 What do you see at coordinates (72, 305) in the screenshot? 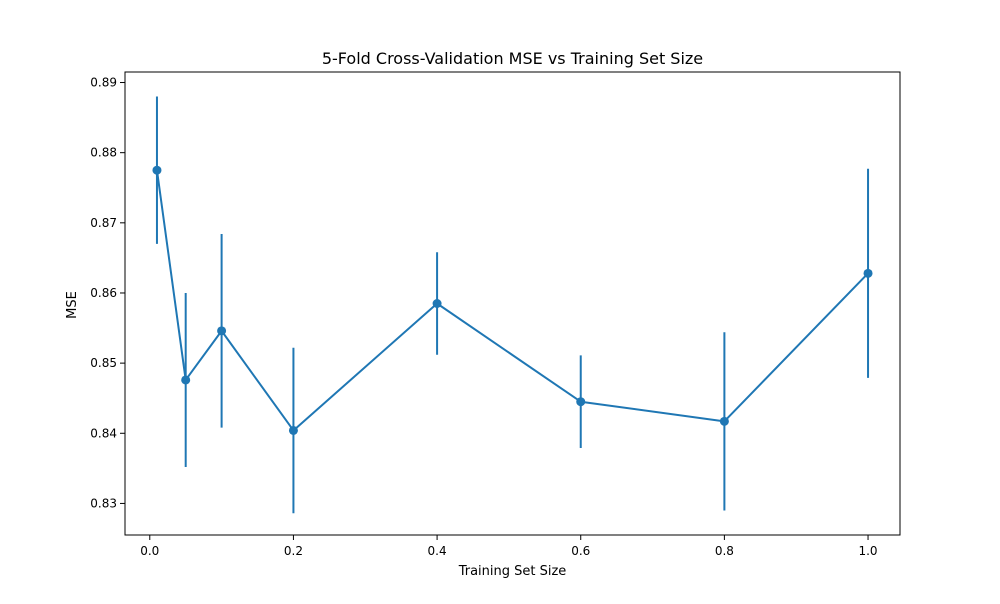
I see `y-axis-label: MSE` at bounding box center [72, 305].